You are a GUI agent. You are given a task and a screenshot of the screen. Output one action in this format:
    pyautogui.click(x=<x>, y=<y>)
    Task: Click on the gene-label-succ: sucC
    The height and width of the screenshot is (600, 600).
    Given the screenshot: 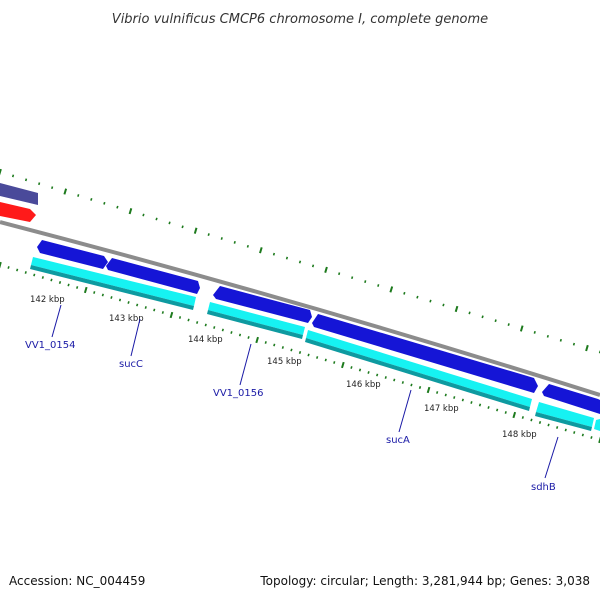 What is the action you would take?
    pyautogui.click(x=131, y=364)
    